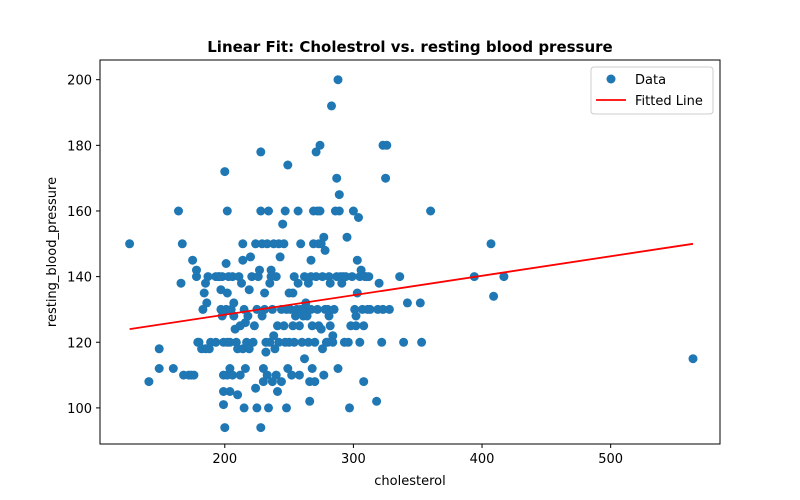  Describe the element at coordinates (411, 286) in the screenshot. I see `fitted-line` at that location.